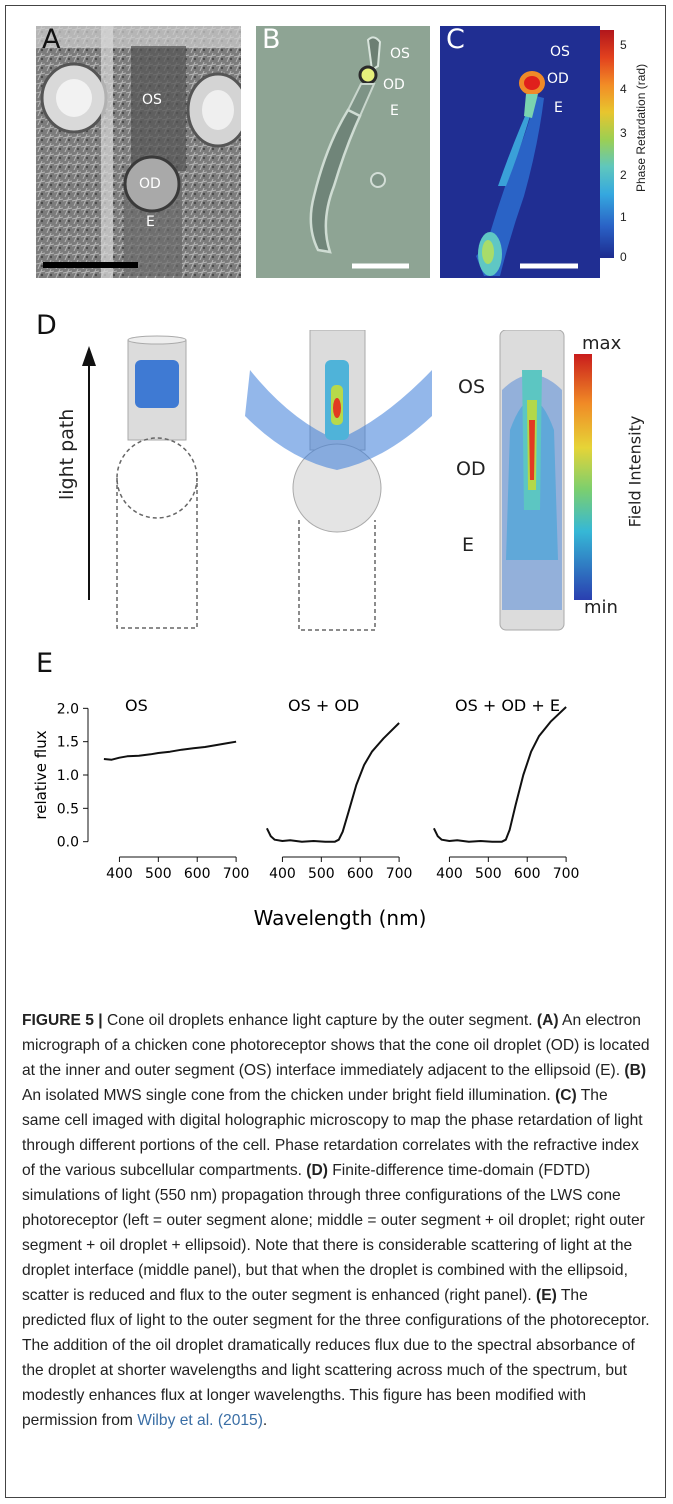 This screenshot has width=673, height=1504. I want to click on tick-0: 0, so click(623, 257).